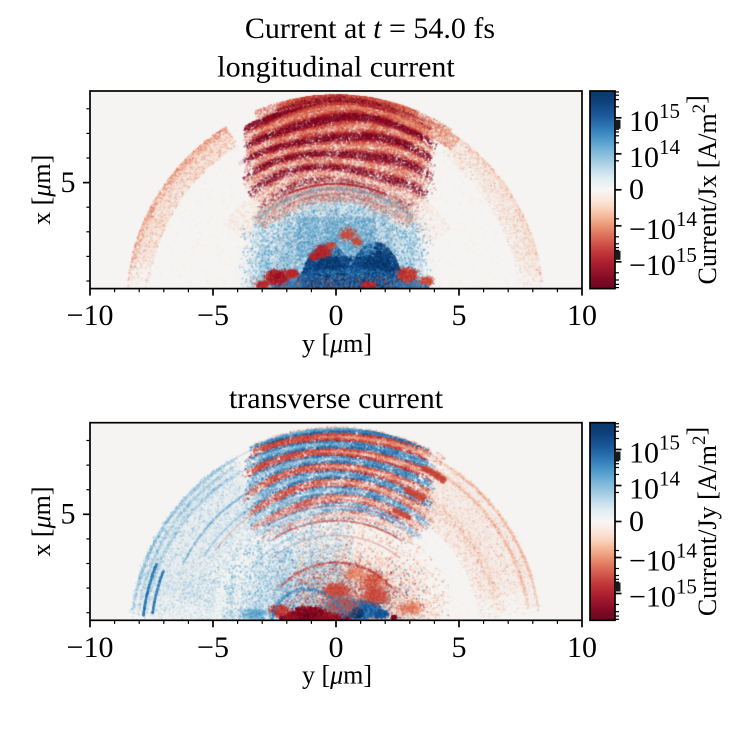 Image resolution: width=750 pixels, height=750 pixels. Describe the element at coordinates (336, 398) in the screenshot. I see `svg-text: transverse current` at that location.